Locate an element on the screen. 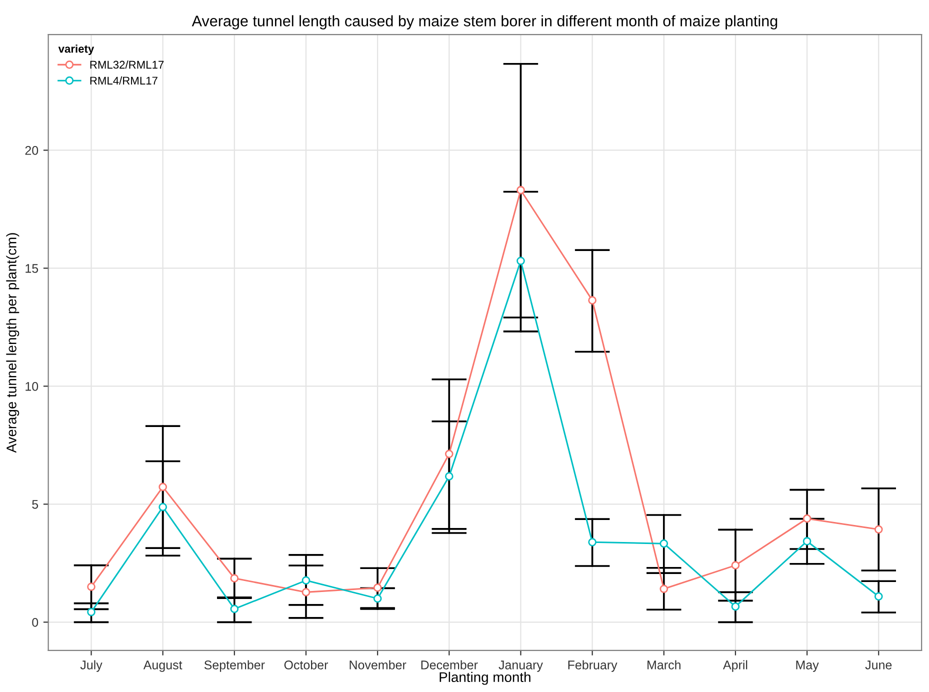 This screenshot has height=692, width=929. x-tick-label: February is located at coordinates (593, 666).